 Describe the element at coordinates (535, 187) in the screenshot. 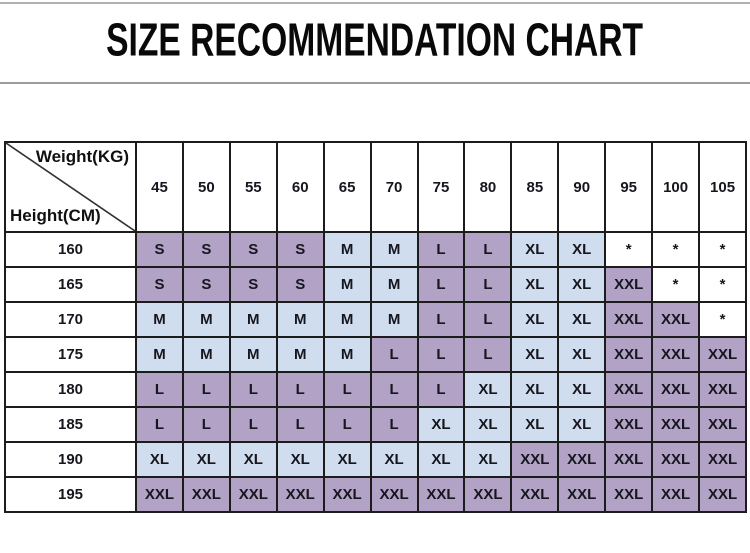

I see `weight-header-cell: 85` at that location.